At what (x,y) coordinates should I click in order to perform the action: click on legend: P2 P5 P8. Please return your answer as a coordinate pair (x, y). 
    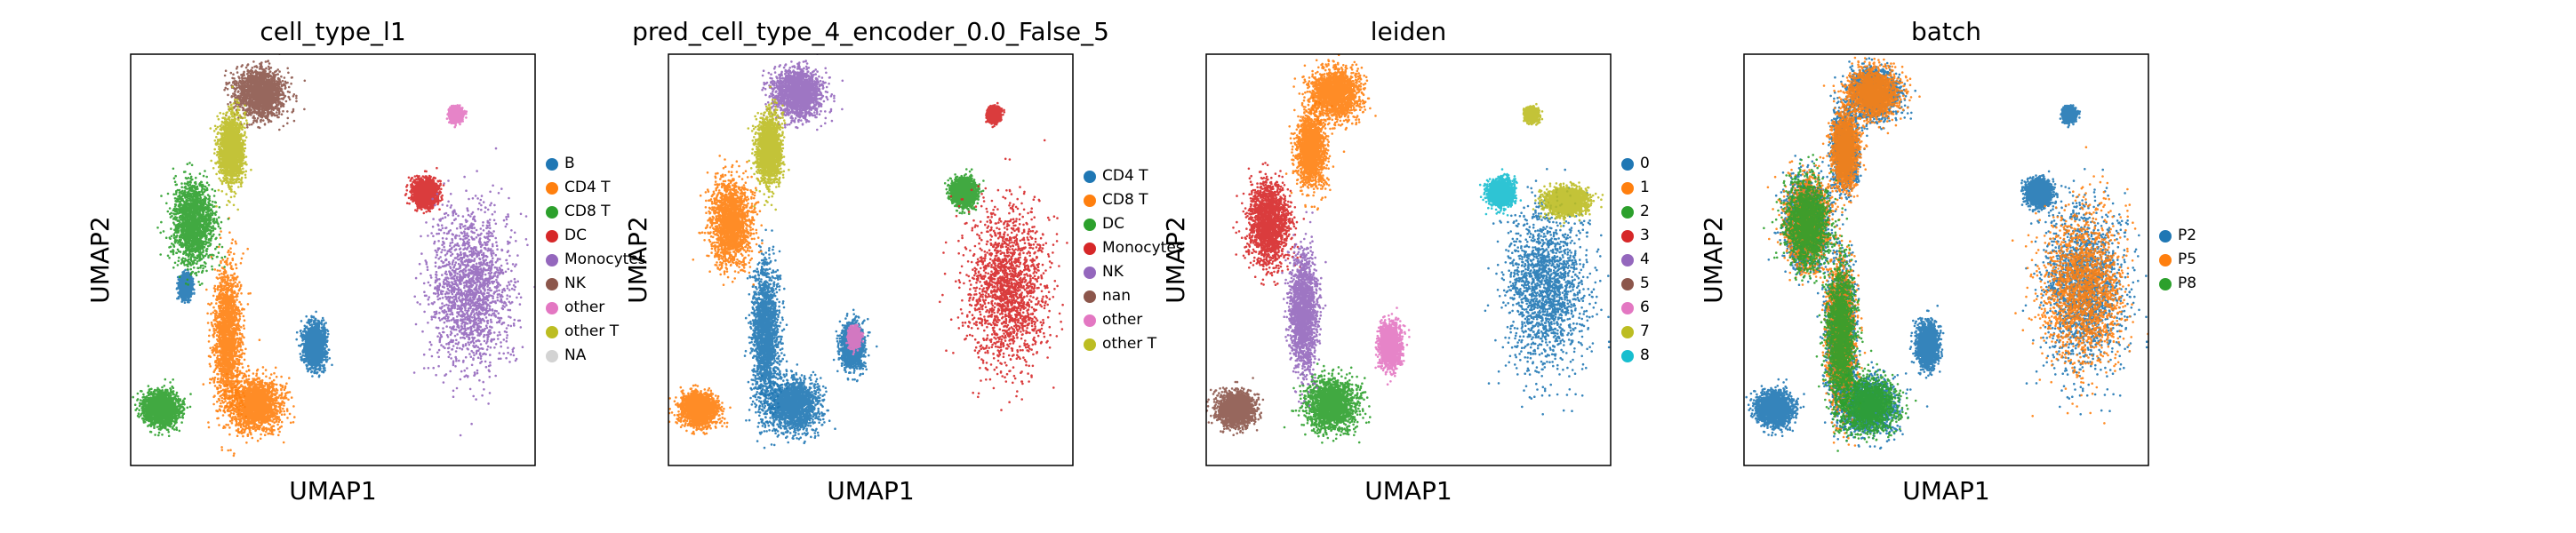
    Looking at the image, I should click on (2177, 260).